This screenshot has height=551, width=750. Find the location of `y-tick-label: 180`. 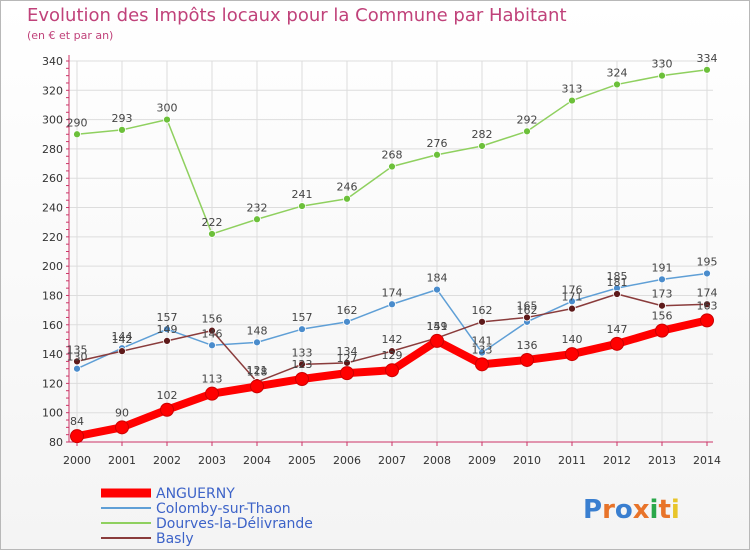

y-tick-label: 180 is located at coordinates (52, 295).